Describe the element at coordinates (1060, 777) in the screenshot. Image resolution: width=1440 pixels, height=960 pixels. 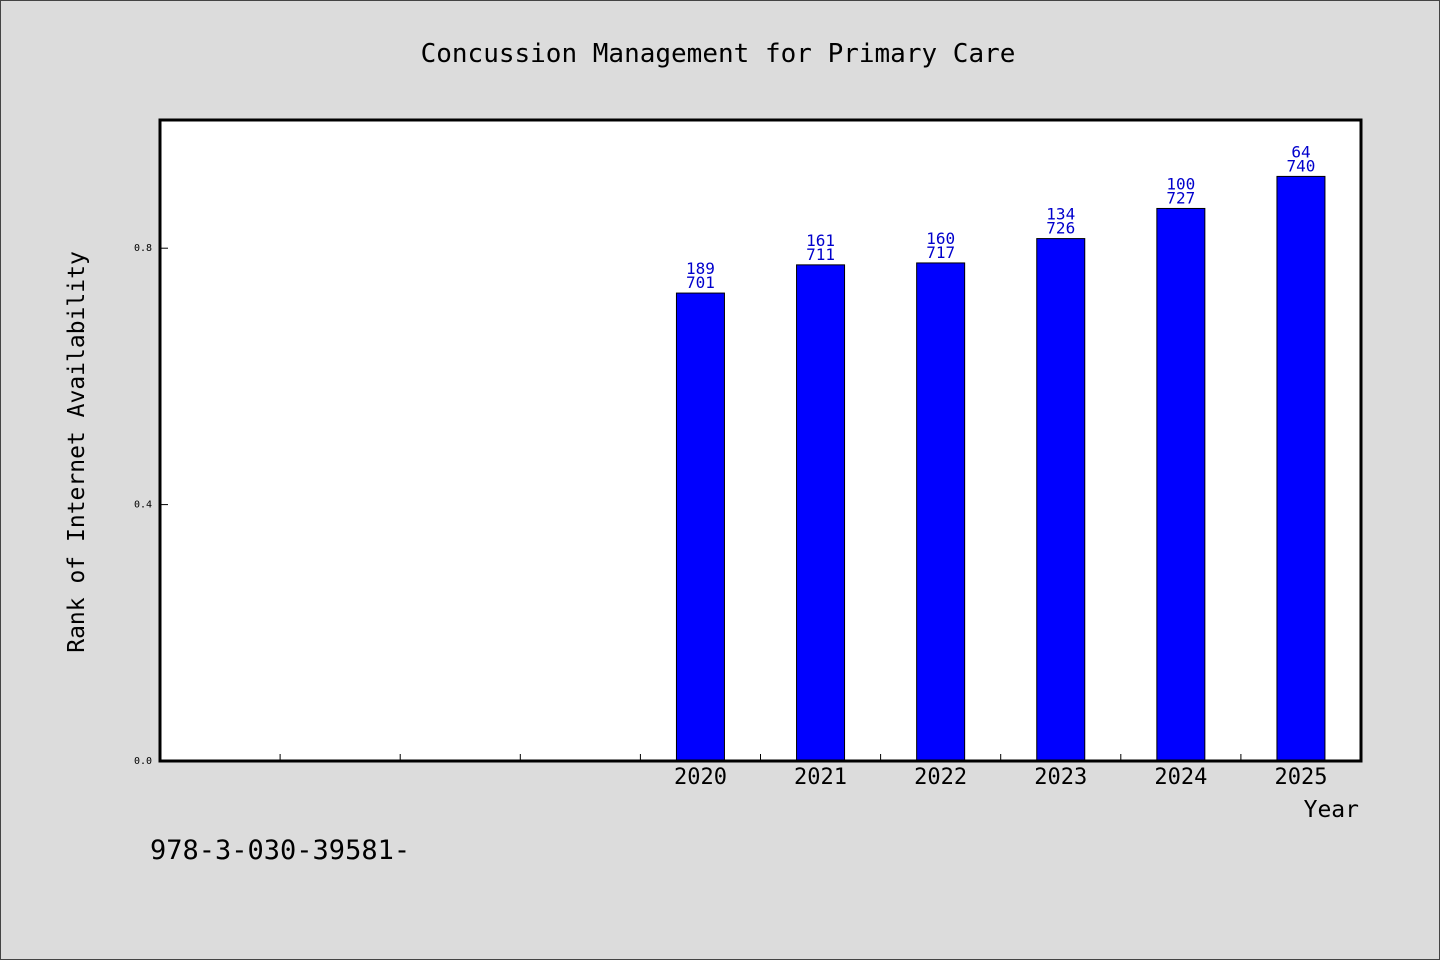
I see `x-tick-label: 2023` at that location.